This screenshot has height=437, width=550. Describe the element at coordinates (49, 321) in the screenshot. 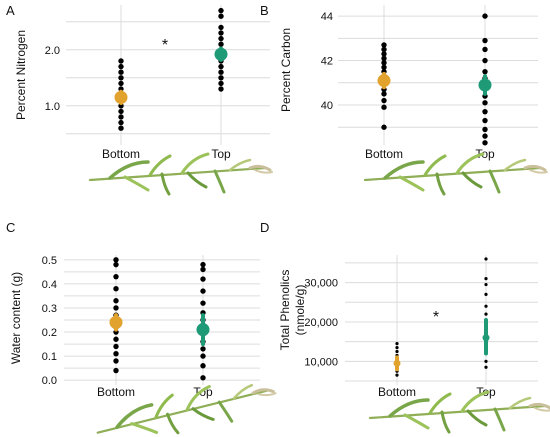

I see `y-ticks: 0.0 0.1 0.2 0.3 0.4 0.5` at that location.